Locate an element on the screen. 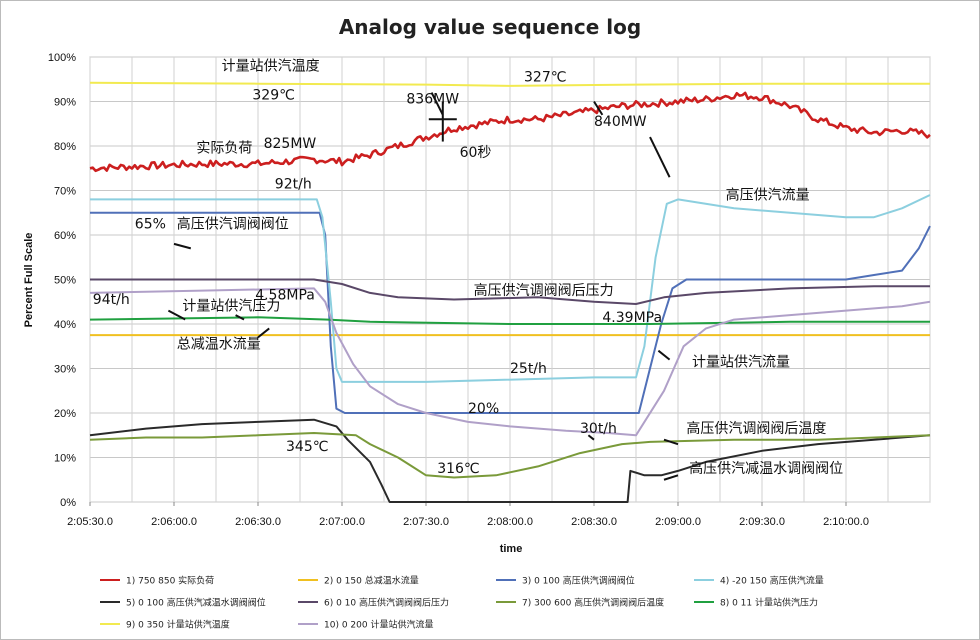 This screenshot has width=980, height=640. annotation-label: 实际负荷 is located at coordinates (224, 149).